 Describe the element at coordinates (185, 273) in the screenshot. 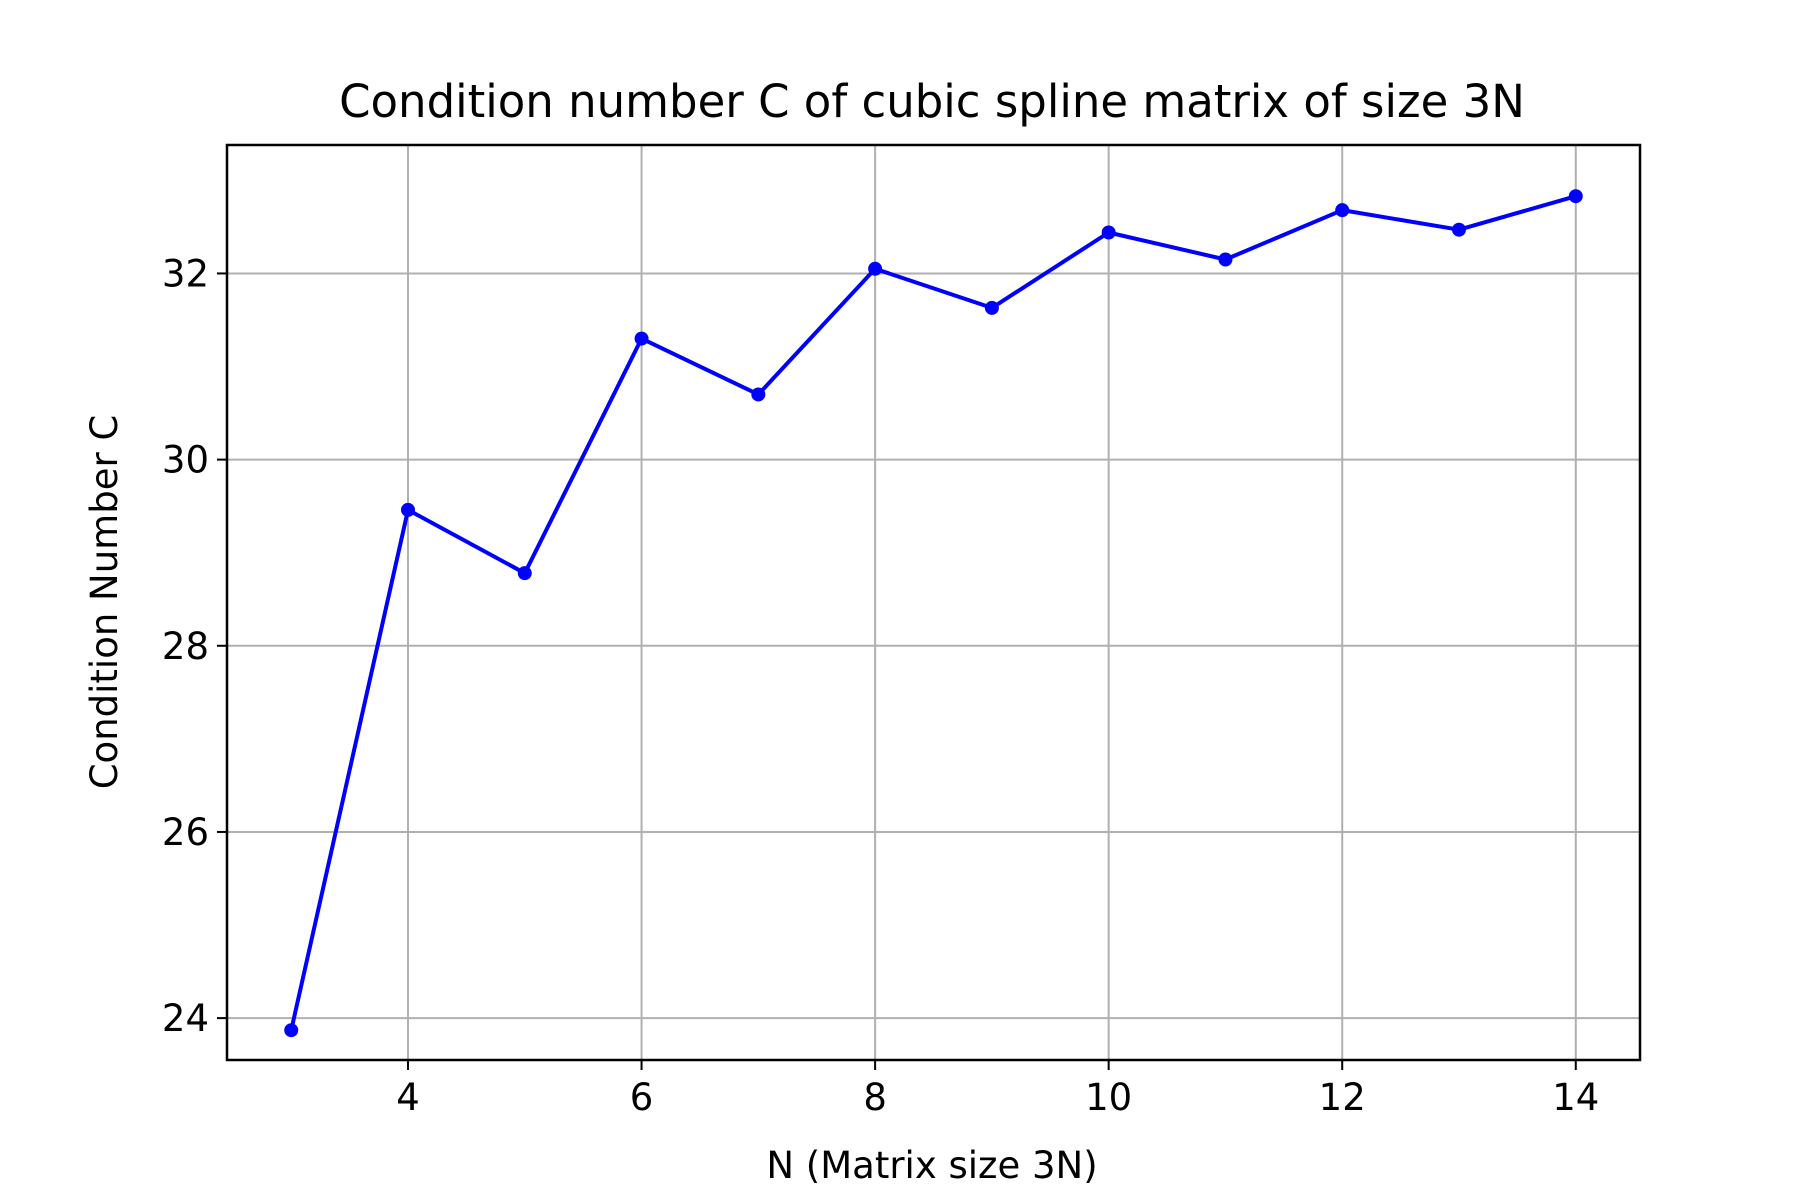

I see `y-tick-label: 32` at that location.